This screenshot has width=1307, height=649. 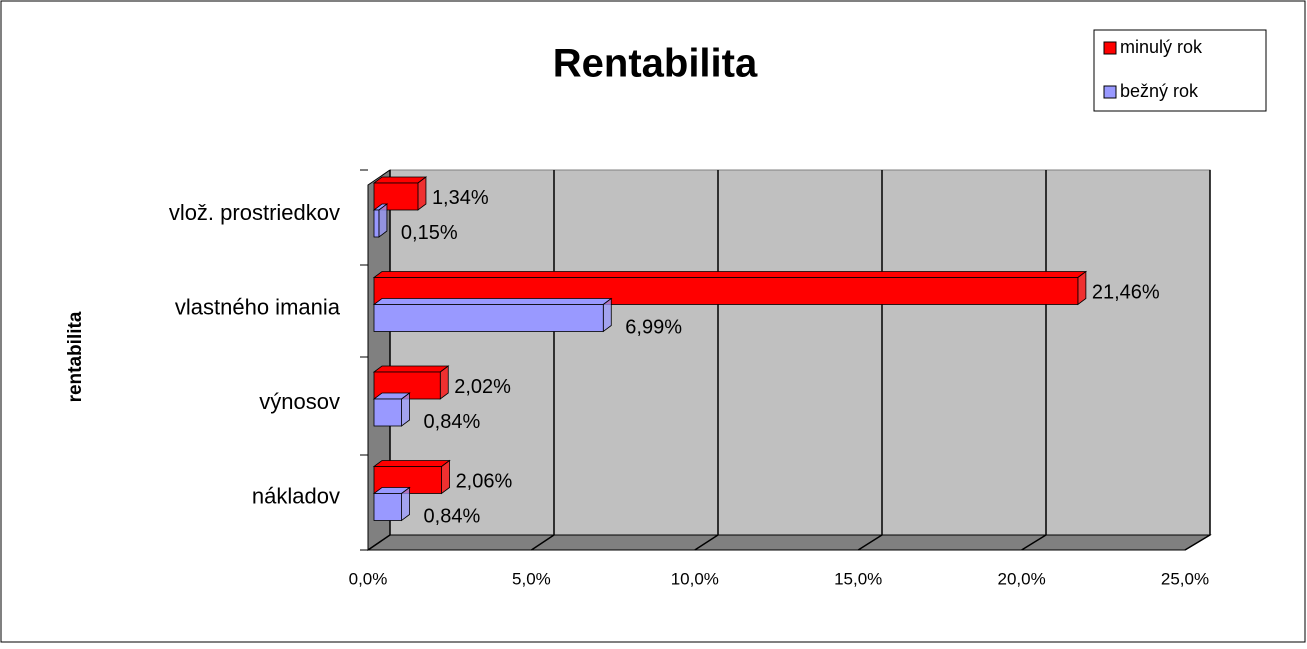 What do you see at coordinates (75, 356) in the screenshot?
I see `y-axis-label: rentabilita` at bounding box center [75, 356].